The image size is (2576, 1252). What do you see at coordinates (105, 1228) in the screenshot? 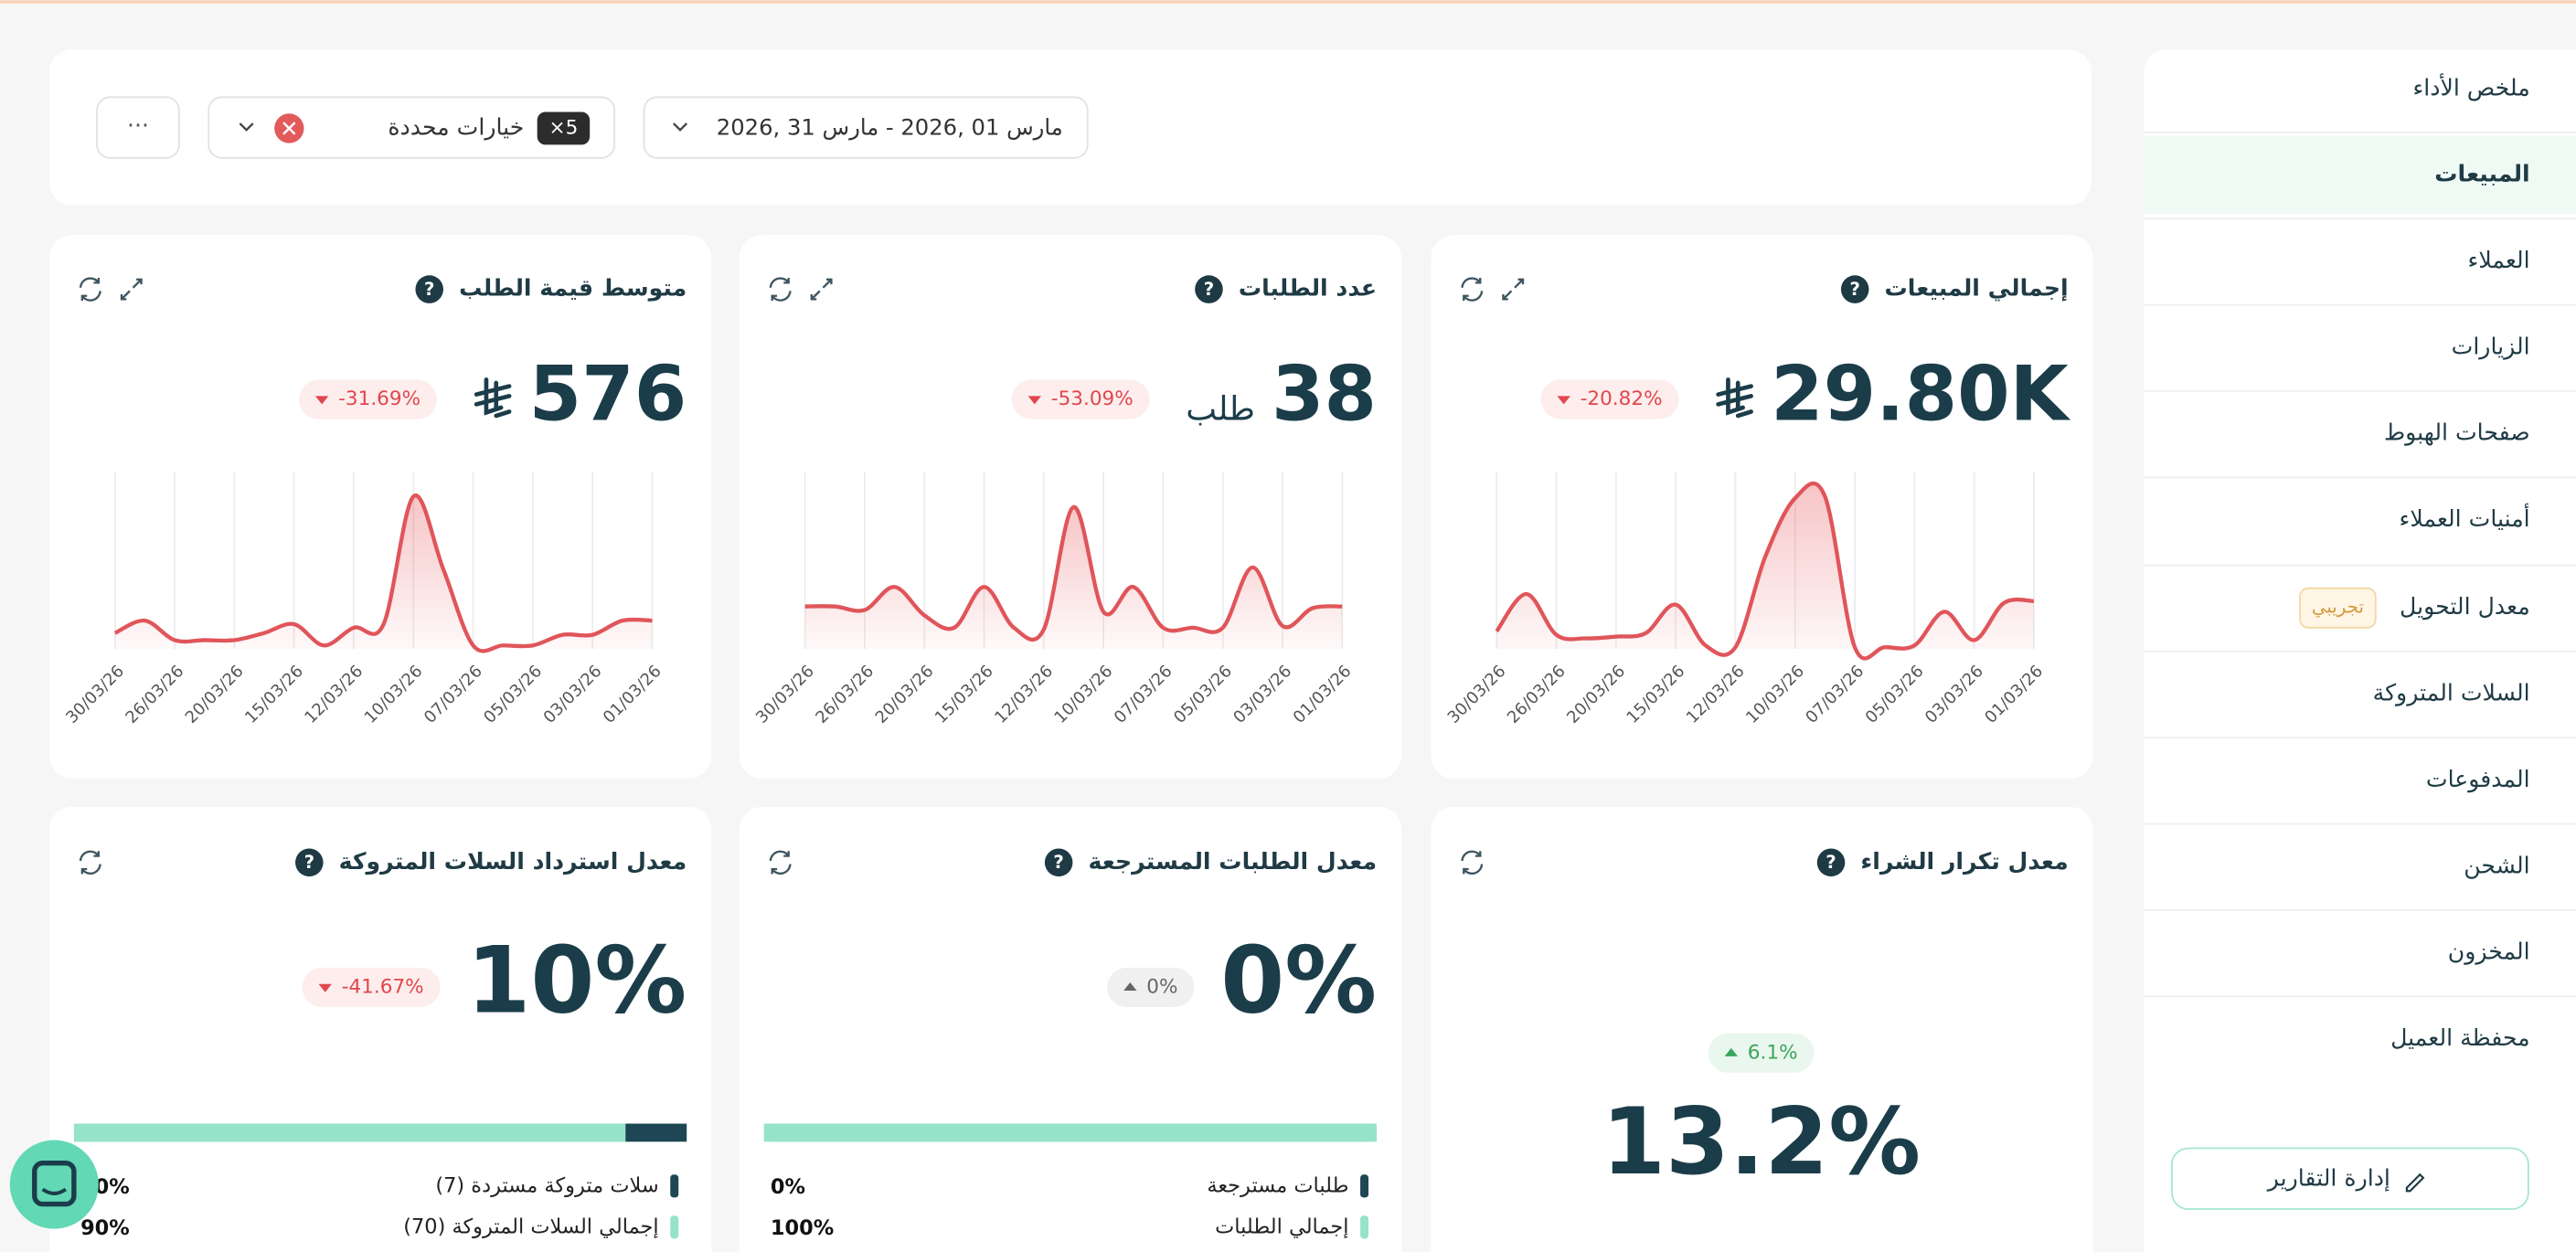
I see `legend-value: 90%` at bounding box center [105, 1228].